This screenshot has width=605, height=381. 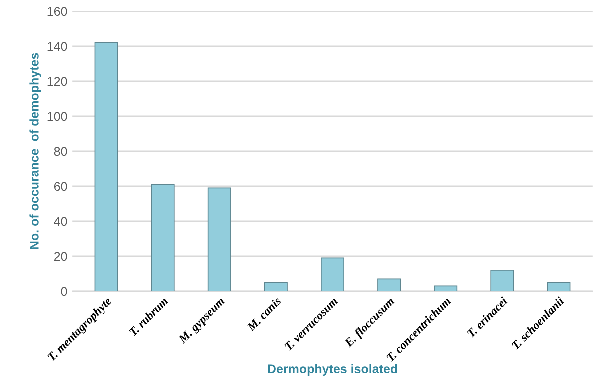 What do you see at coordinates (61, 187) in the screenshot?
I see `y-tick-label: 60` at bounding box center [61, 187].